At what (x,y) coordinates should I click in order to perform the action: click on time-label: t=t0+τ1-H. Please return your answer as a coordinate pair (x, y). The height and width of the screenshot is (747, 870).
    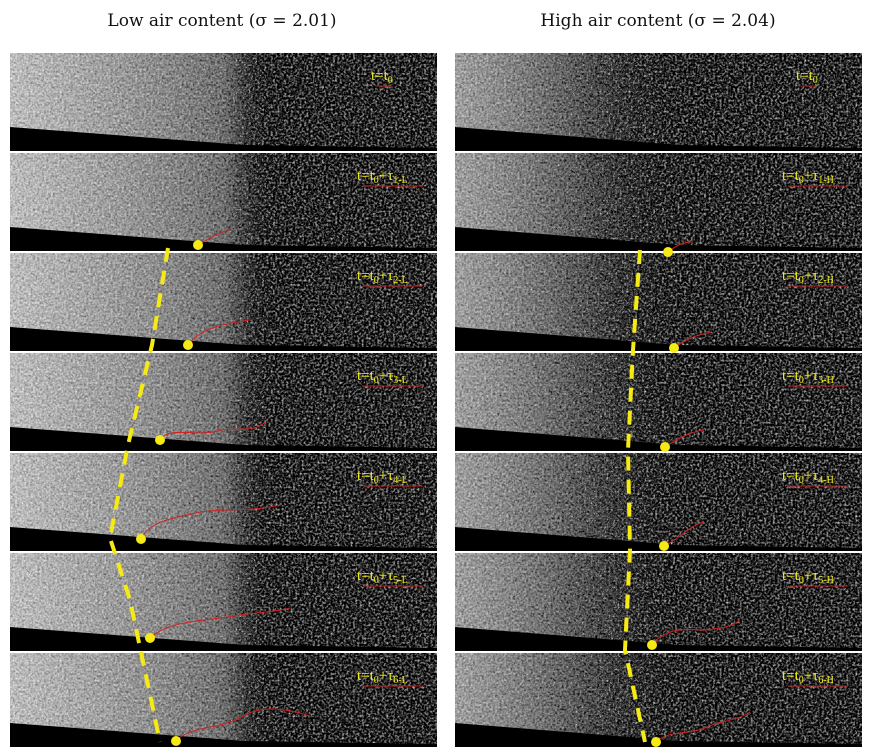
    Looking at the image, I should click on (808, 177).